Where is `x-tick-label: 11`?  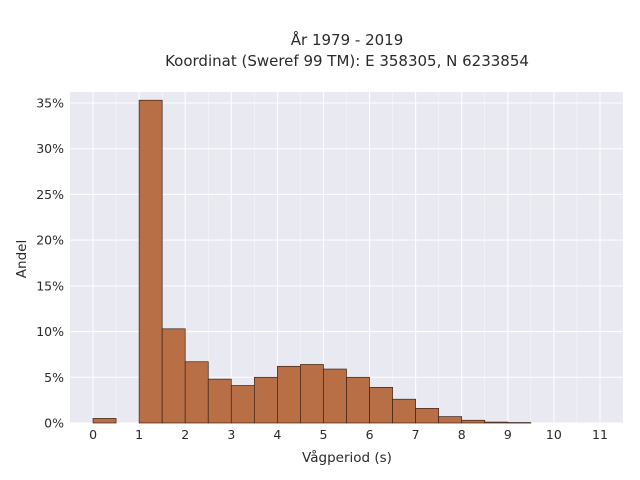
x-tick-label: 11 is located at coordinates (600, 434).